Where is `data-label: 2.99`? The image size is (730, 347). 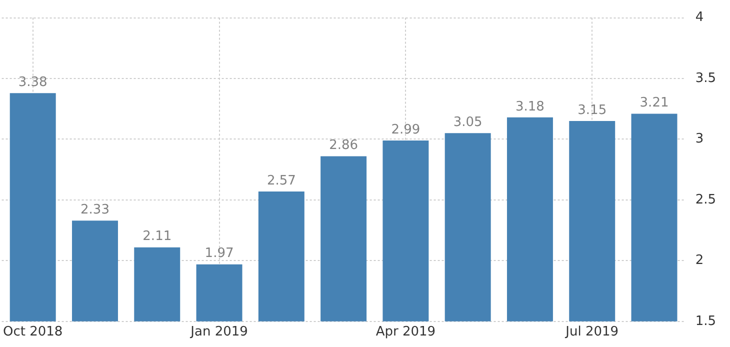 data-label: 2.99 is located at coordinates (405, 130).